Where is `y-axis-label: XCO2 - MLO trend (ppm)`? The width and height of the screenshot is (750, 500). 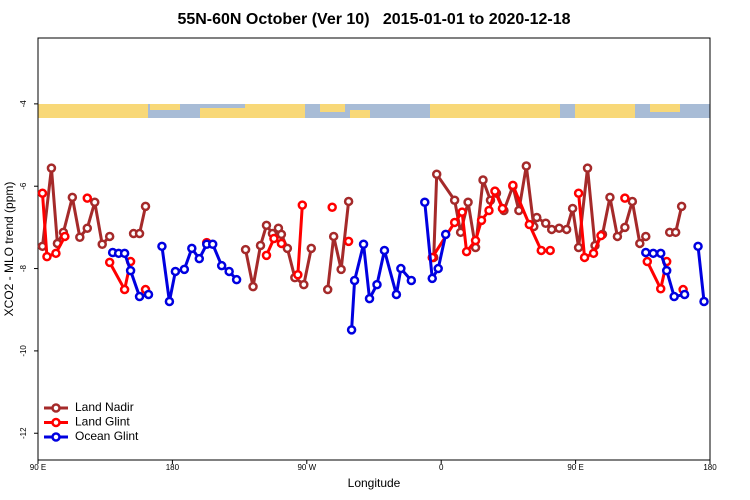
y-axis-label: XCO2 - MLO trend (ppm) is located at coordinates (9, 249).